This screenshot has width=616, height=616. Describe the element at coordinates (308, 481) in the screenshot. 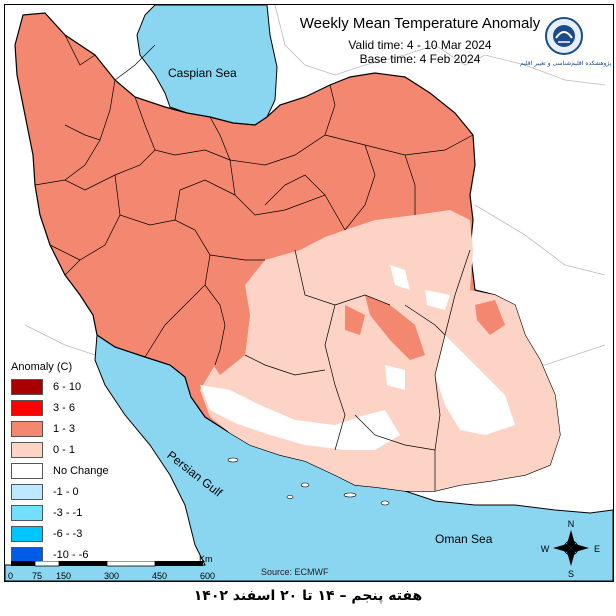

I see `gulf-islands` at that location.